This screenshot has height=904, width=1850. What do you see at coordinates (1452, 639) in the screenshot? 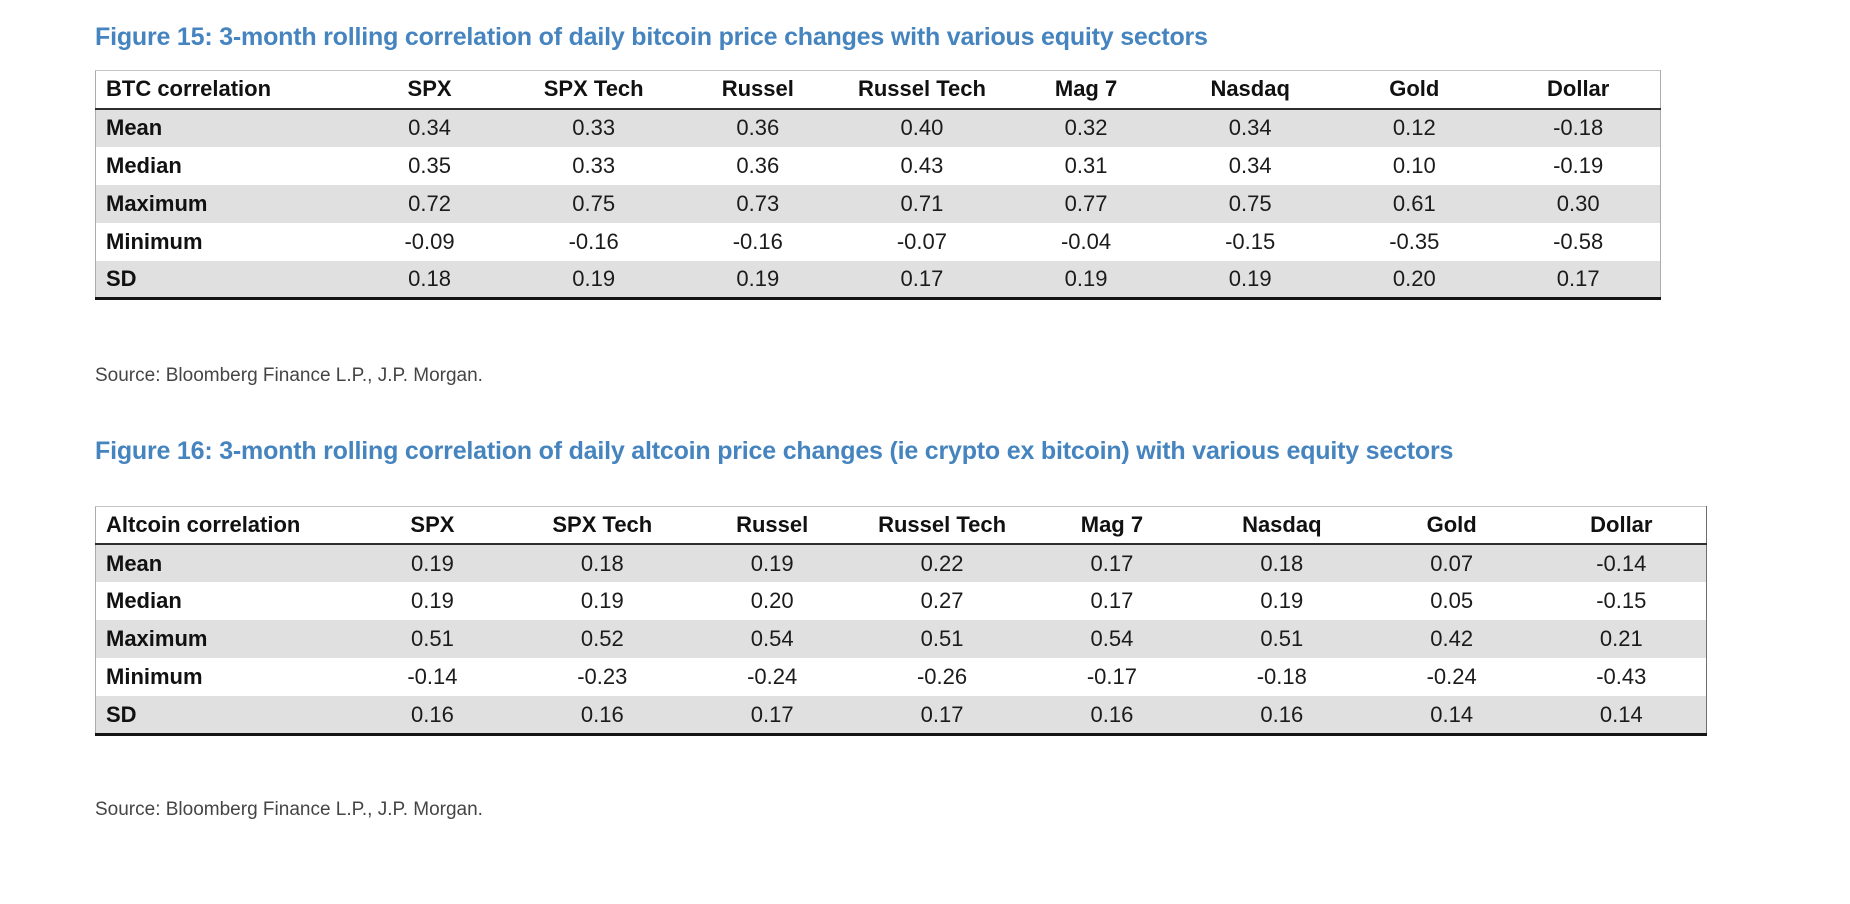
I see `table-cell: 0.42` at bounding box center [1452, 639].